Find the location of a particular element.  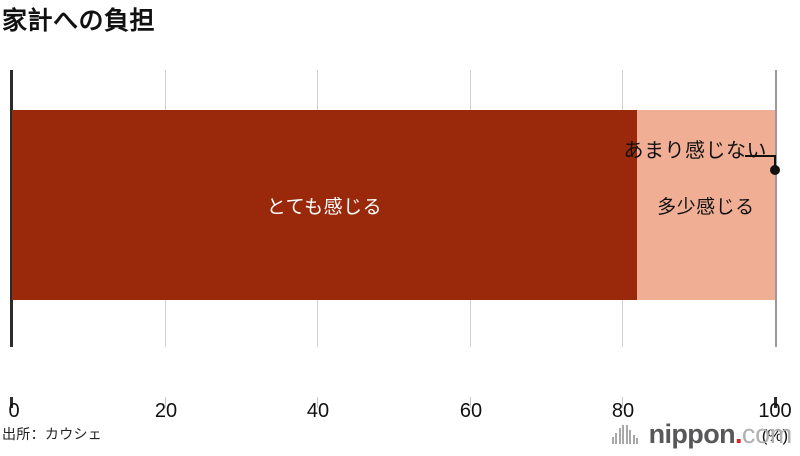

tick-label-60: 60 is located at coordinates (471, 411).